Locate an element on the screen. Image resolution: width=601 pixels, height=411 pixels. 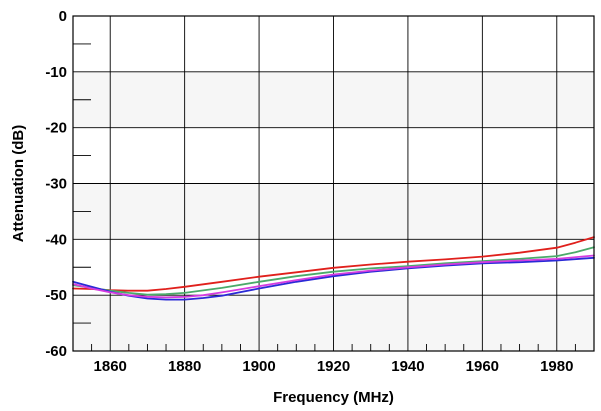
data-series is located at coordinates (333, 268).